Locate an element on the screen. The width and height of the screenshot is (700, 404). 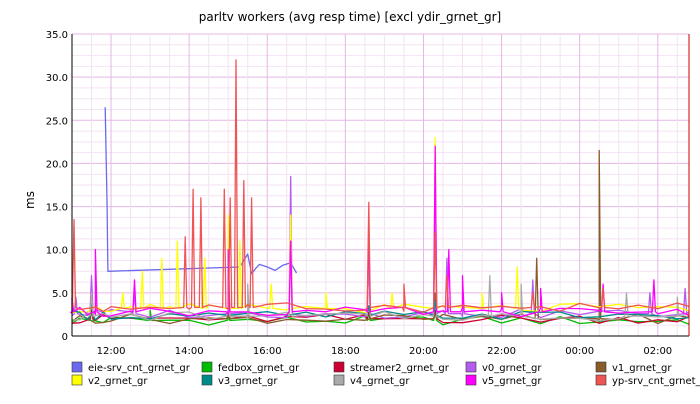
x-tick-label: 16:00 is located at coordinates (267, 351).